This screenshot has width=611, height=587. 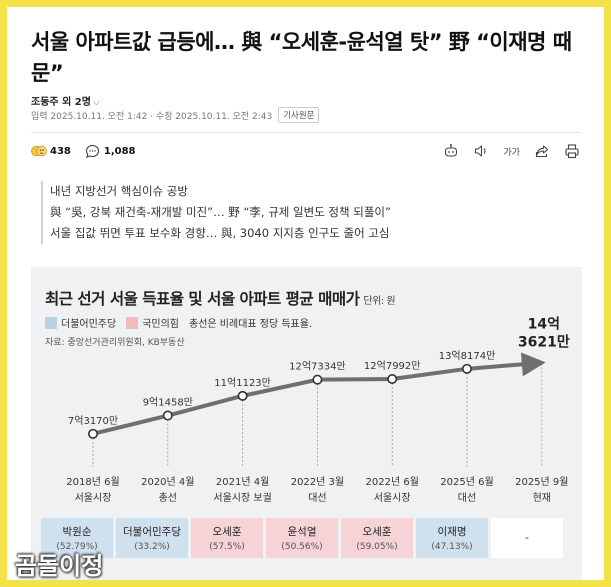 I want to click on article-toolbar: 438 1,088, so click(x=305, y=151).